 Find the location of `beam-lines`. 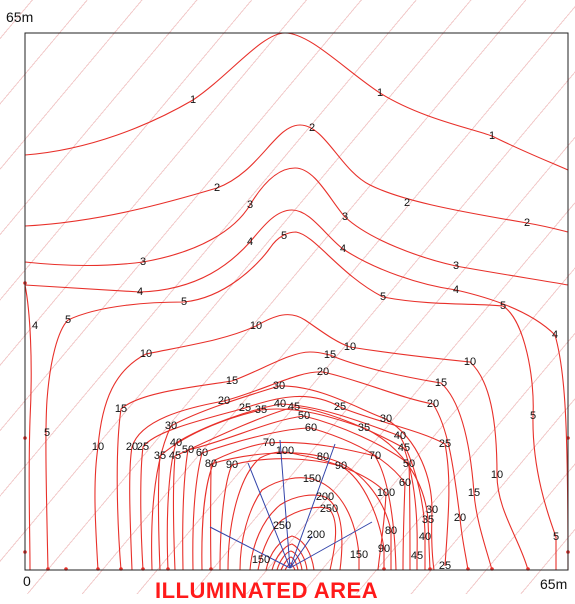

beam-lines is located at coordinates (291, 504).